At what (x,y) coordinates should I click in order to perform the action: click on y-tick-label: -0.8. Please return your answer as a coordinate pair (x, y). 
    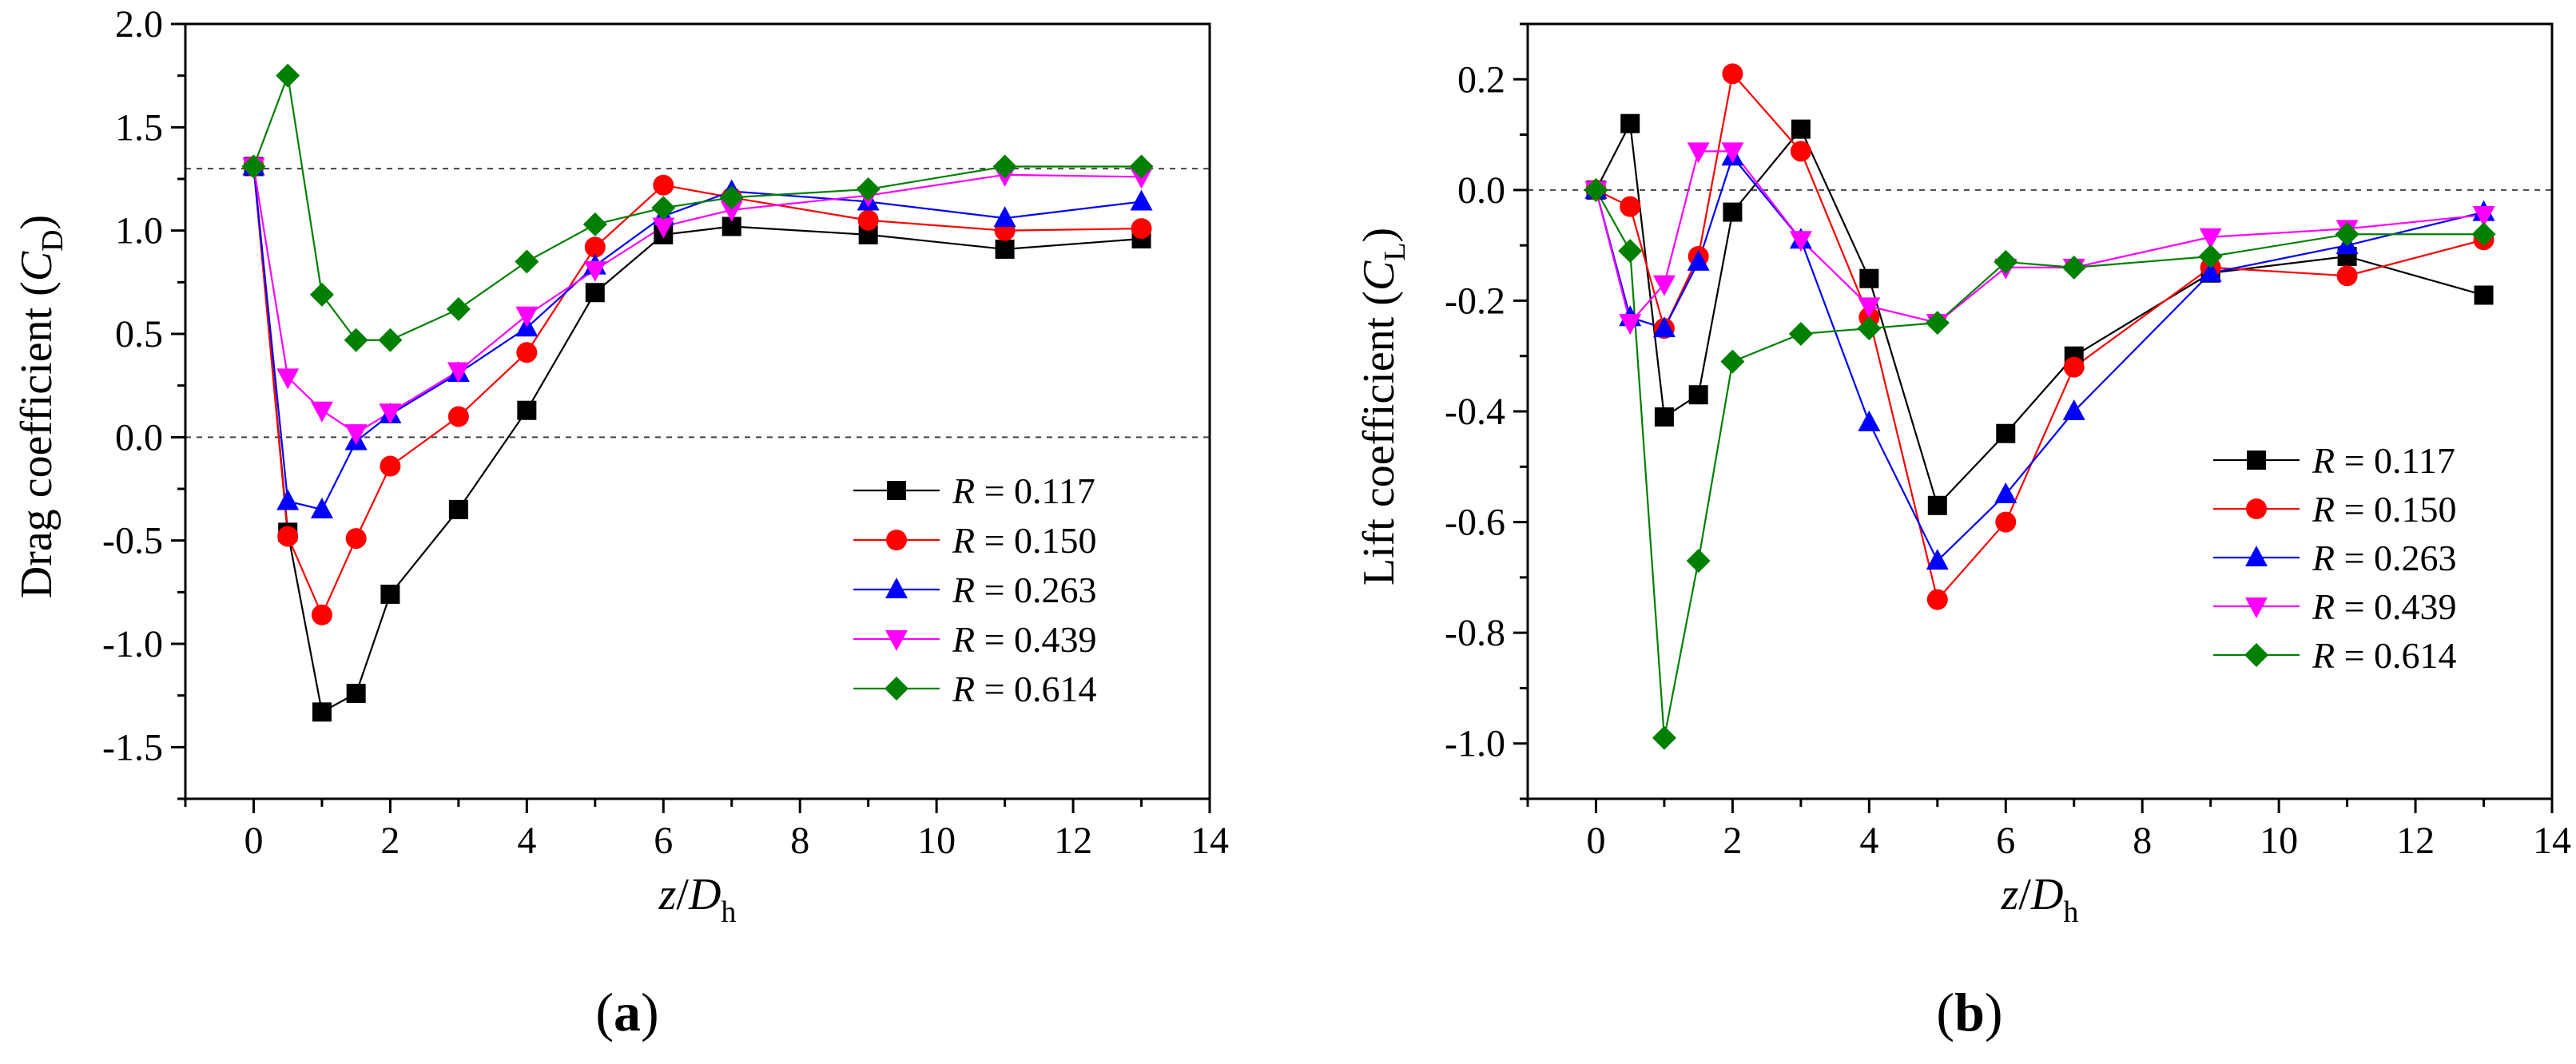
    Looking at the image, I should click on (1475, 633).